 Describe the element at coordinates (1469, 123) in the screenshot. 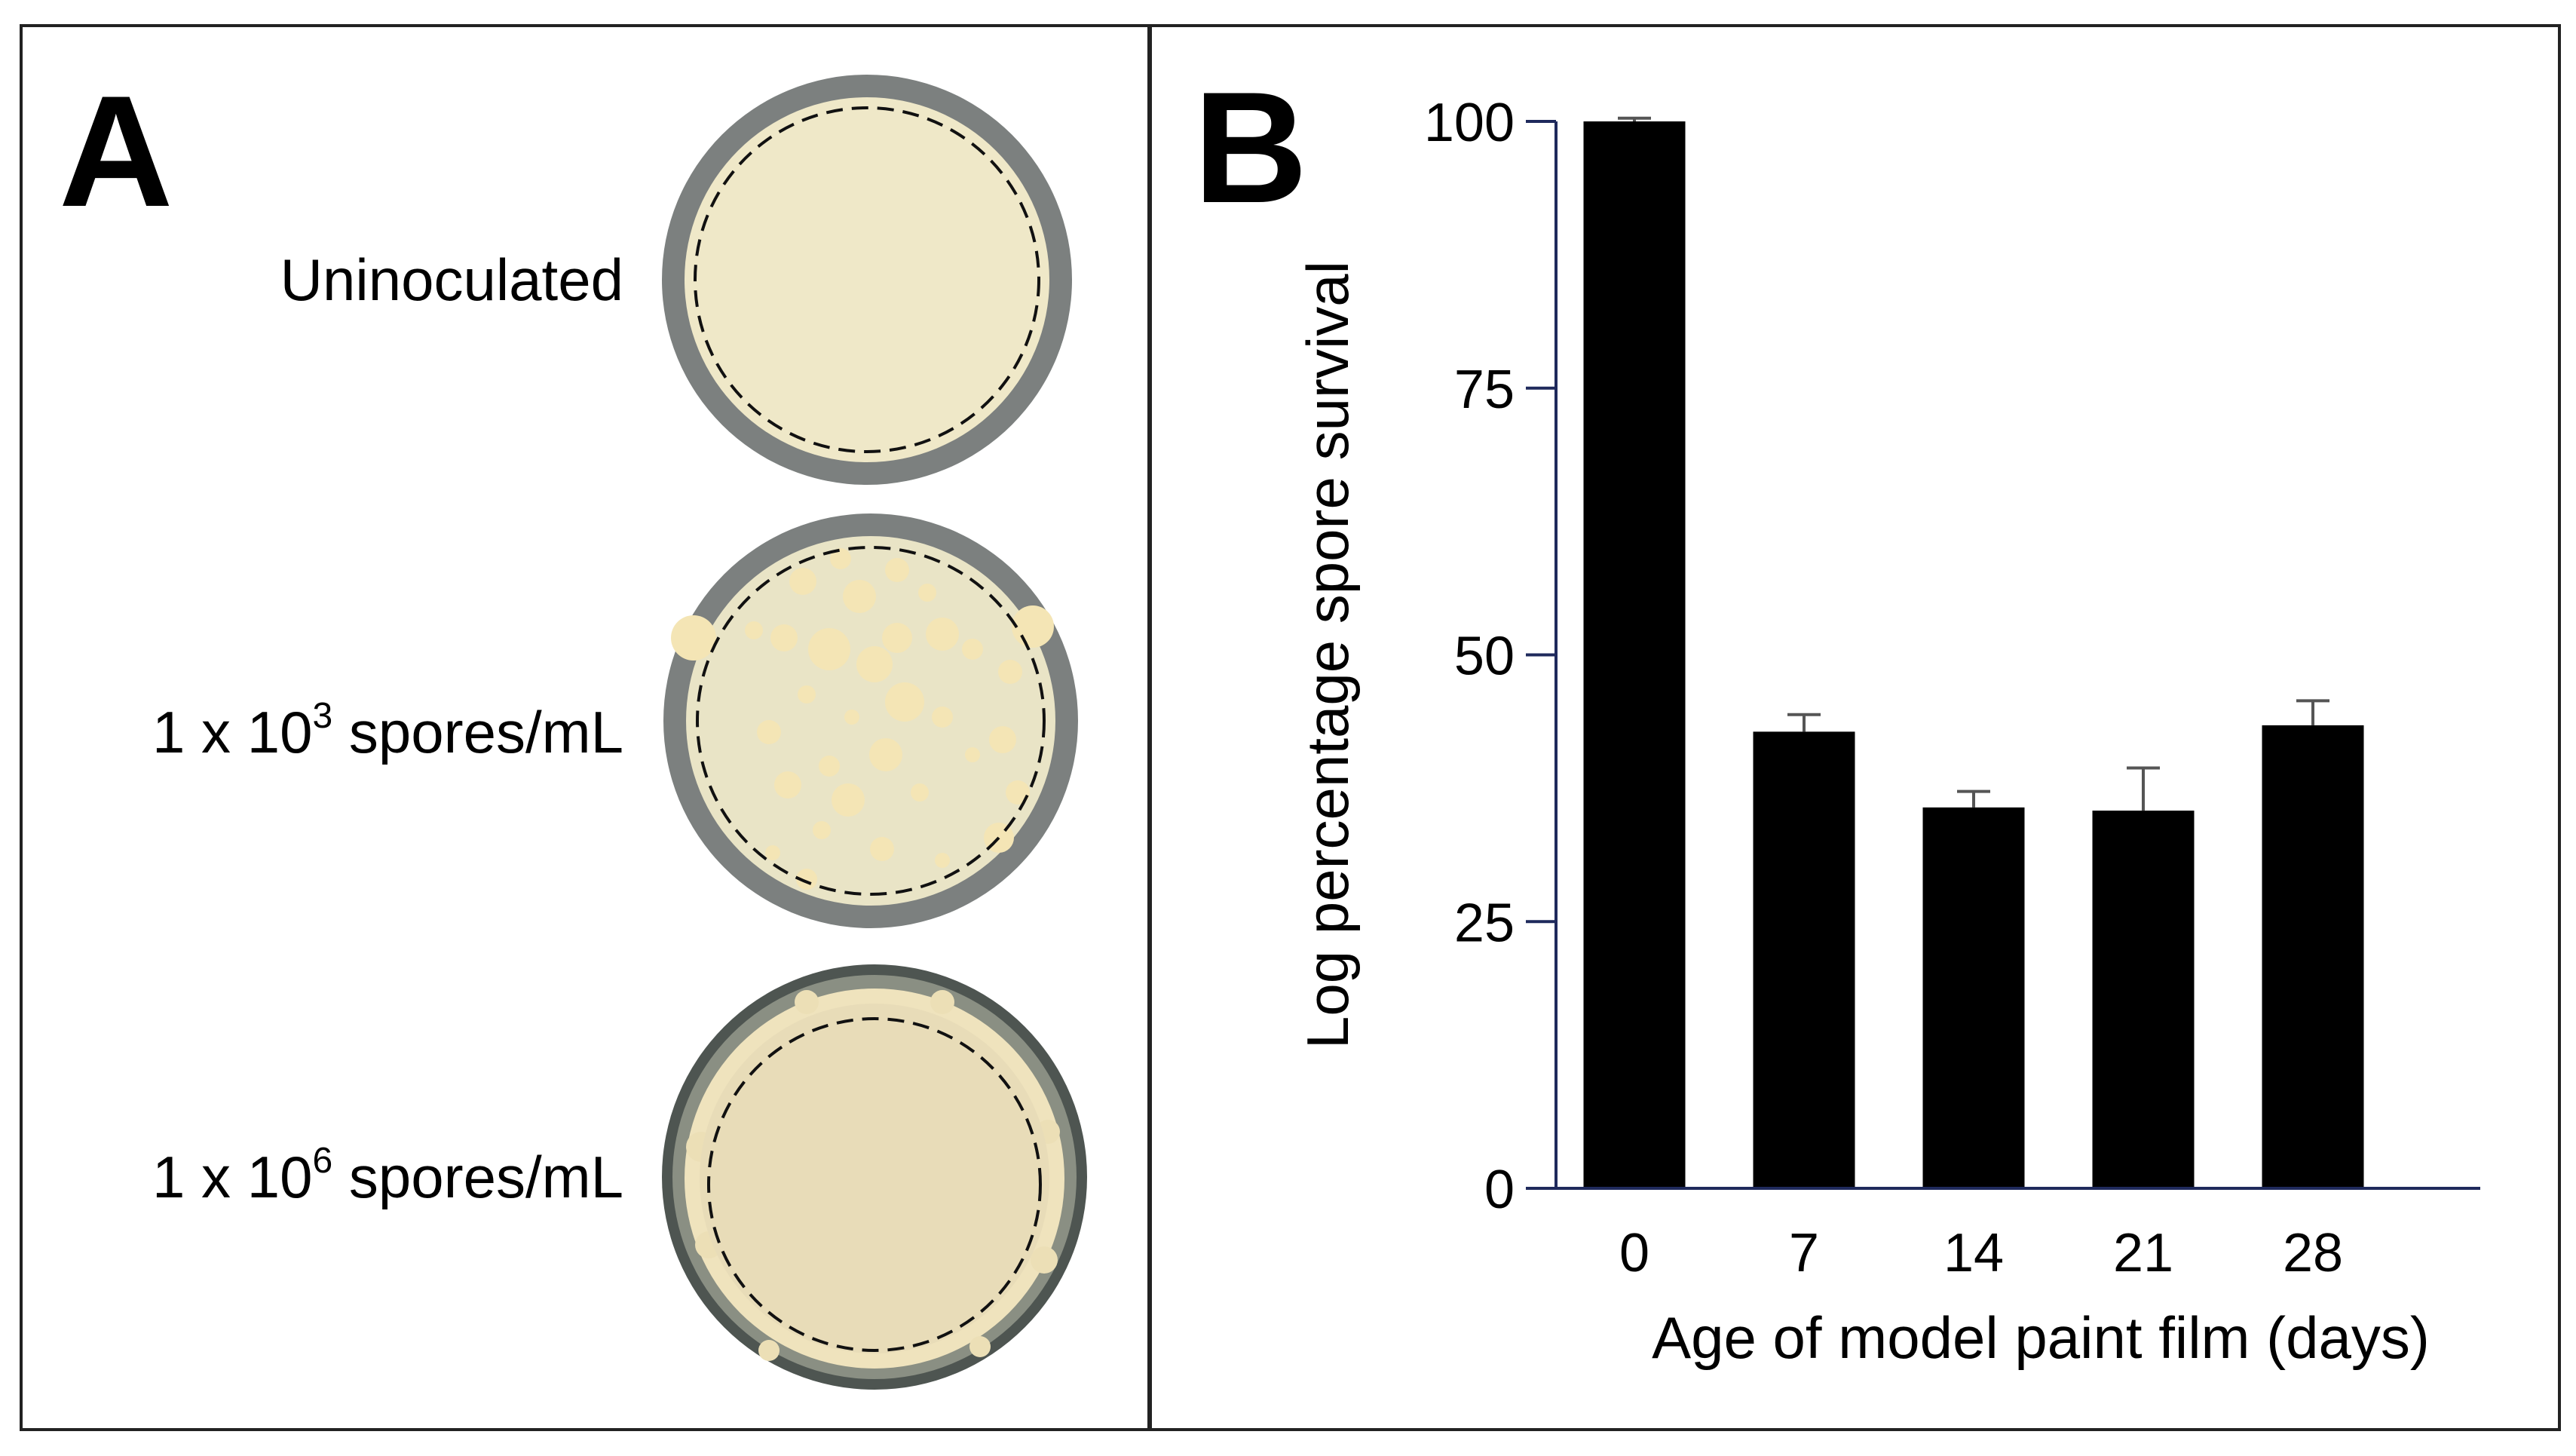

I see `y-tick-label-100: 100` at that location.